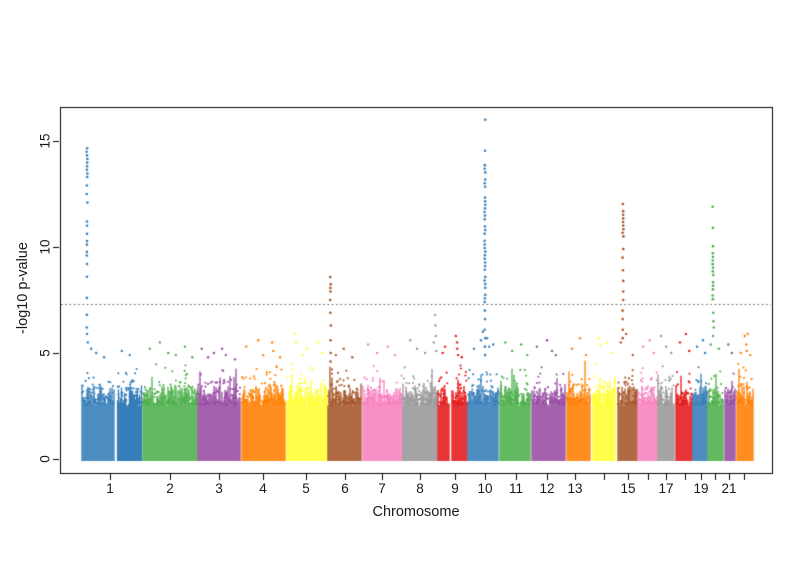 The height and width of the screenshot is (571, 800). Describe the element at coordinates (45, 247) in the screenshot. I see `y-tick-label-10: 10` at that location.